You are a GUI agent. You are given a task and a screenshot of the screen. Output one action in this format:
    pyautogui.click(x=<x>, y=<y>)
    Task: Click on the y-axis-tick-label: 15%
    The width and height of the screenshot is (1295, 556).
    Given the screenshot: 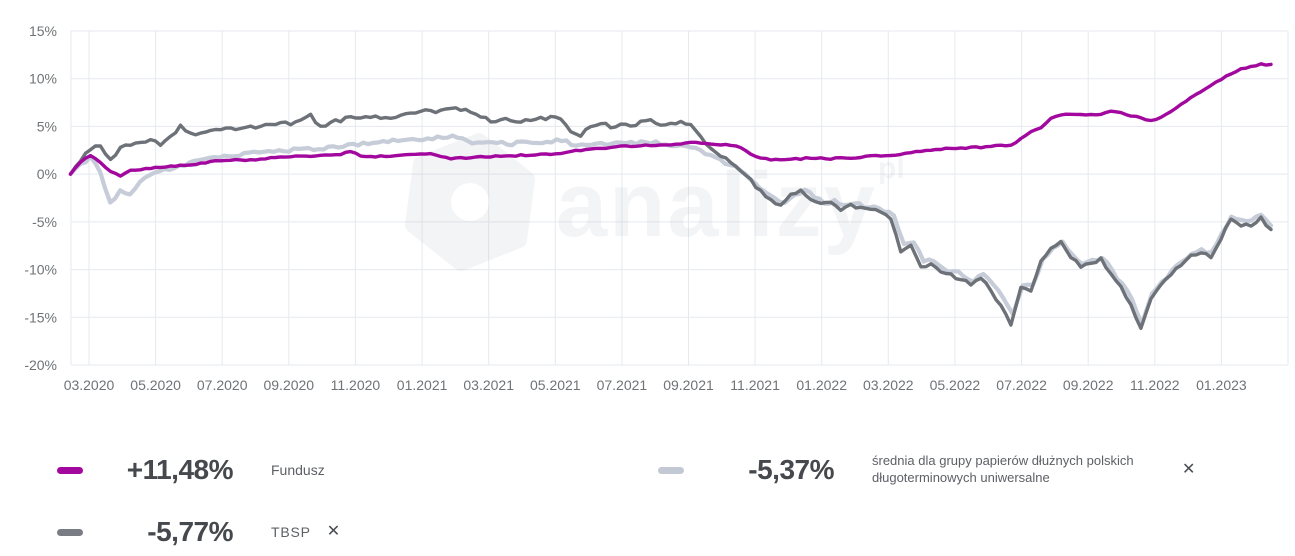 What is the action you would take?
    pyautogui.click(x=43, y=31)
    